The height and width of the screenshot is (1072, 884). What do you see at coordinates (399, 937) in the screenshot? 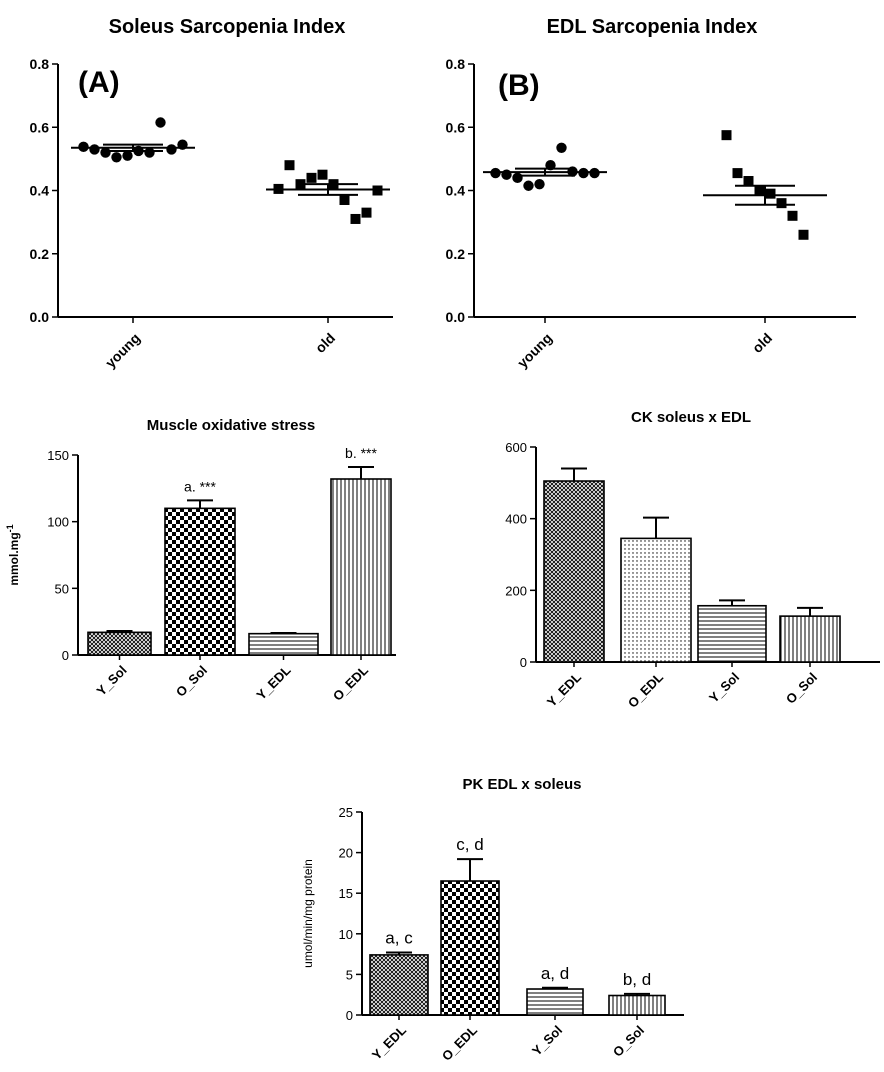
I see `bar-annotation: a, c` at bounding box center [399, 937].